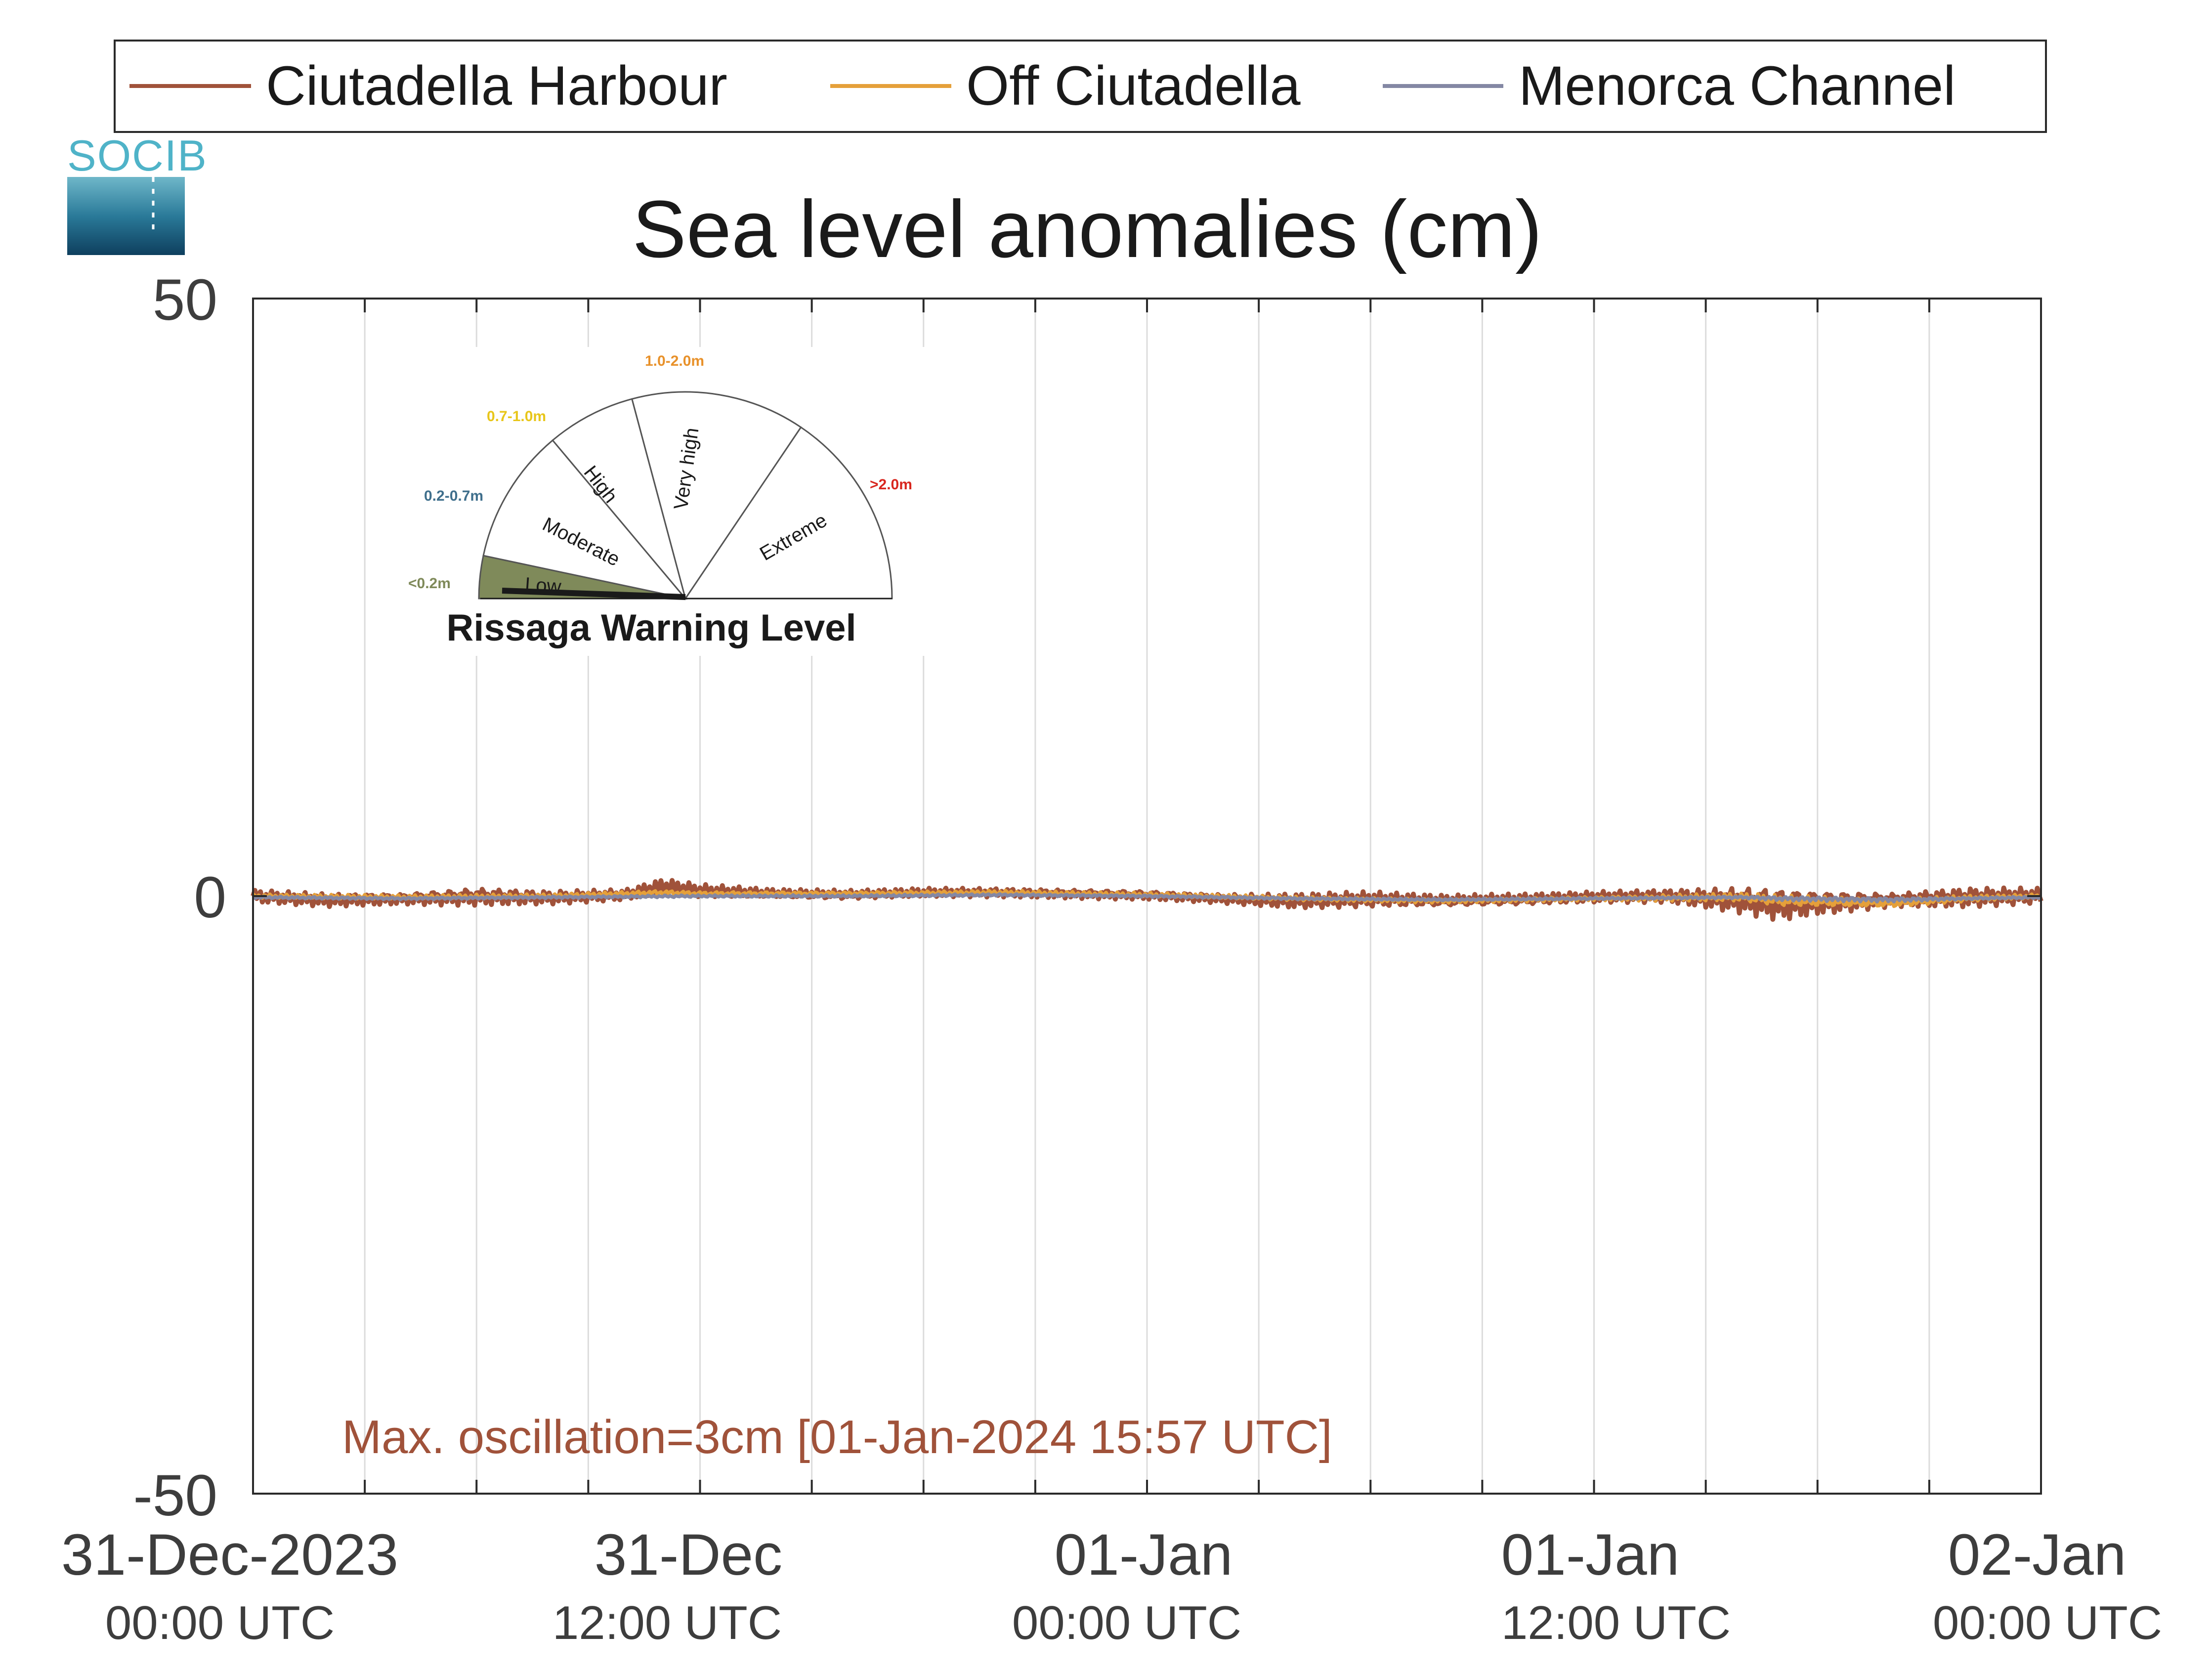  I want to click on chart-title: Sea level anomalies (cm), so click(1087, 229).